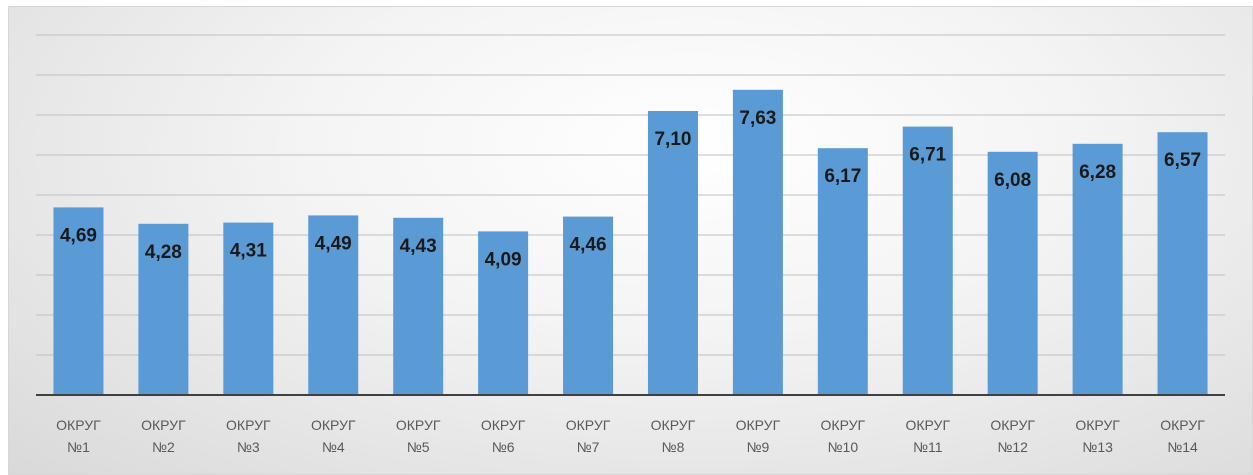  I want to click on x-tick-label: №2, so click(163, 447).